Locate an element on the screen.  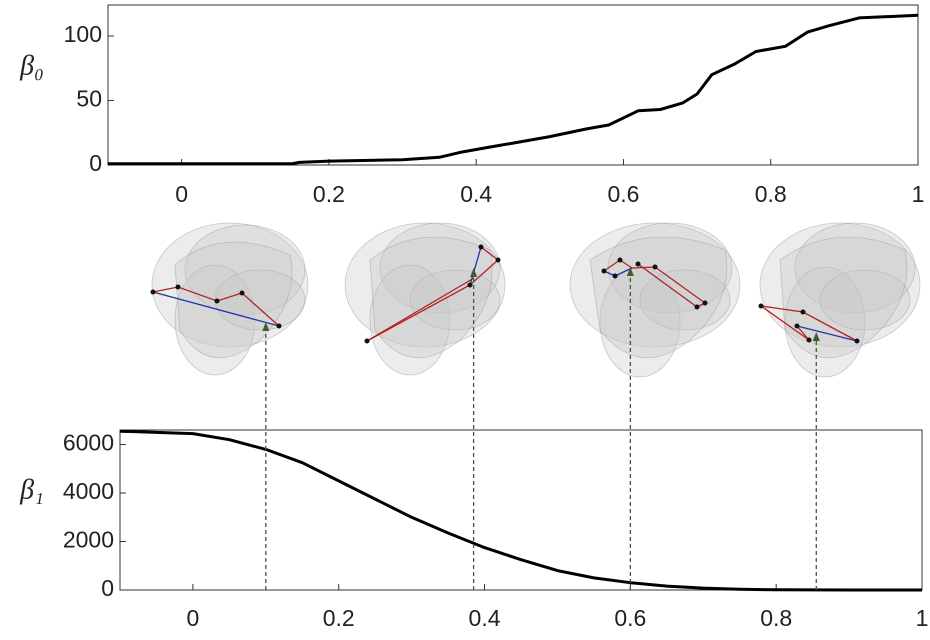
y-tick-label: 50 is located at coordinates (89, 99).